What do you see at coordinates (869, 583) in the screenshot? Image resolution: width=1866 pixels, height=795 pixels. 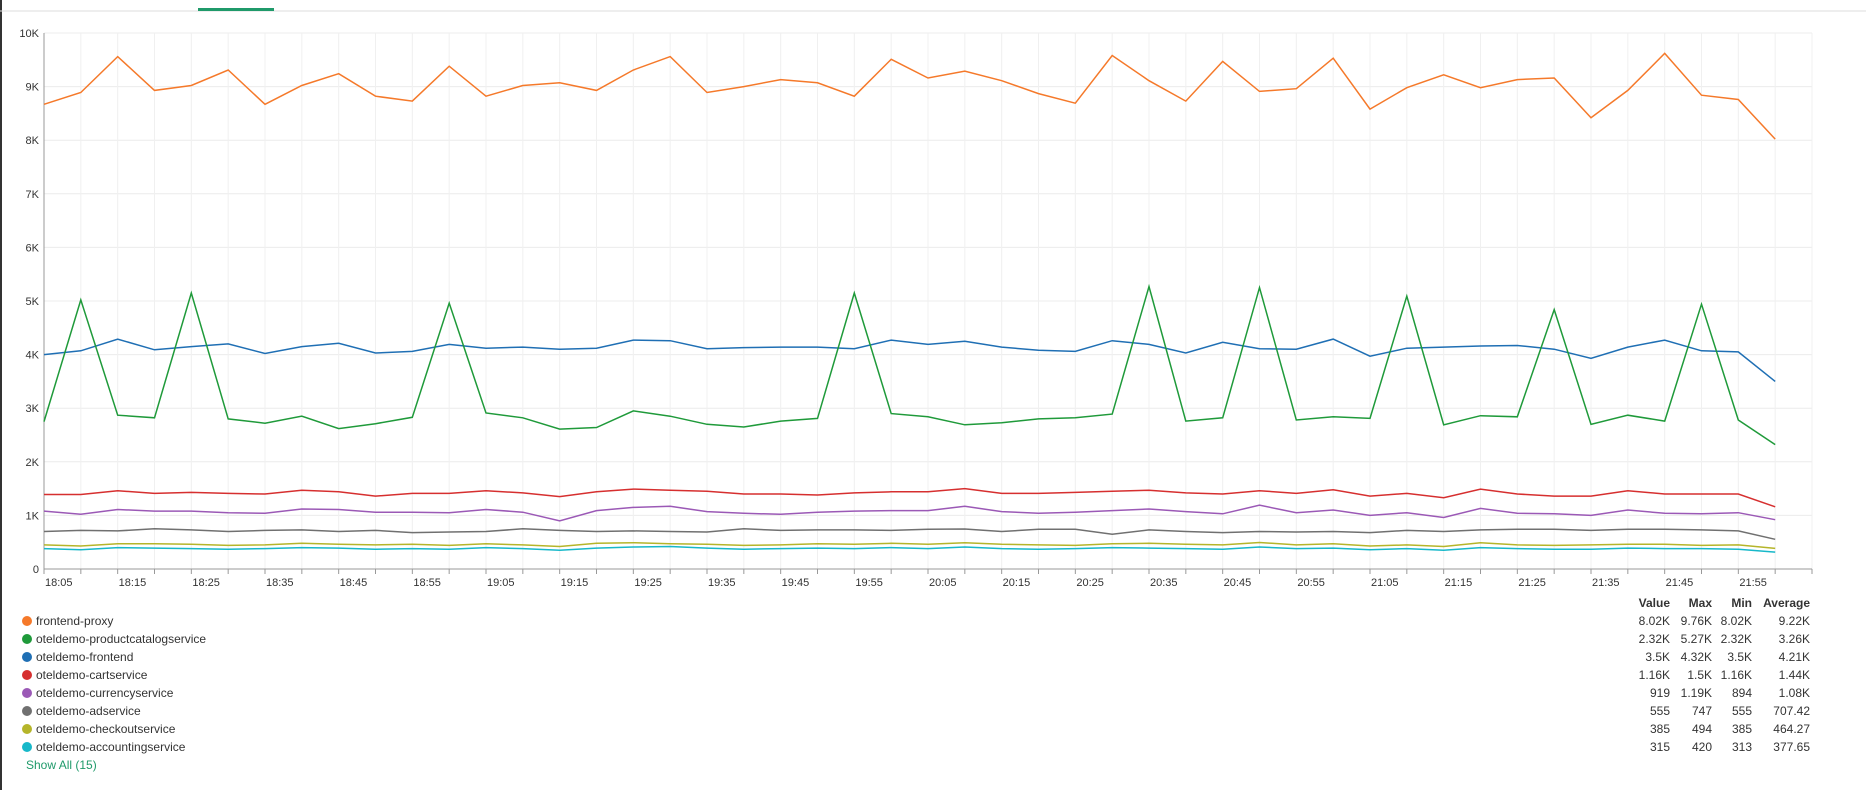 I see `x-tick-label: 19:55` at bounding box center [869, 583].